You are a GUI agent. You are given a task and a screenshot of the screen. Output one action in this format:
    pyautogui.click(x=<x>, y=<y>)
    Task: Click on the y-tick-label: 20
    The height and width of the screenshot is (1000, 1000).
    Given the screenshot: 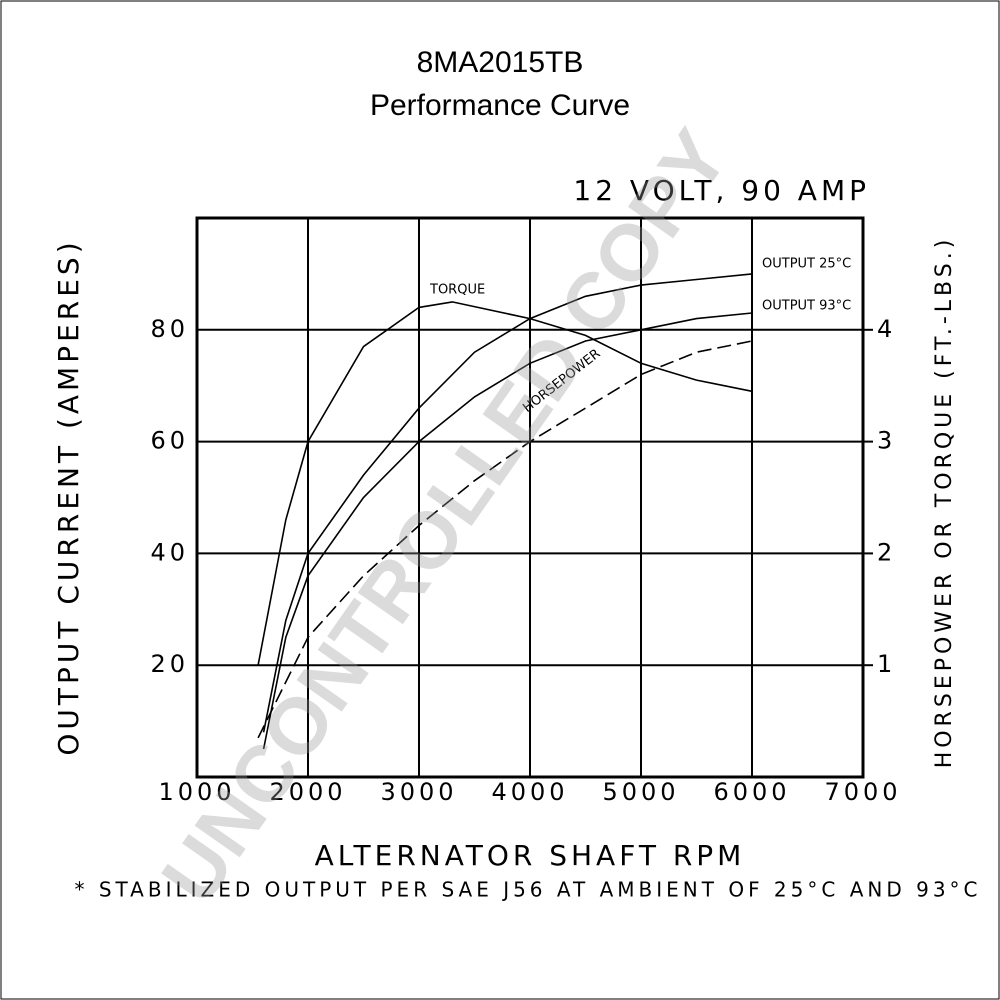 What is the action you would take?
    pyautogui.click(x=169, y=664)
    